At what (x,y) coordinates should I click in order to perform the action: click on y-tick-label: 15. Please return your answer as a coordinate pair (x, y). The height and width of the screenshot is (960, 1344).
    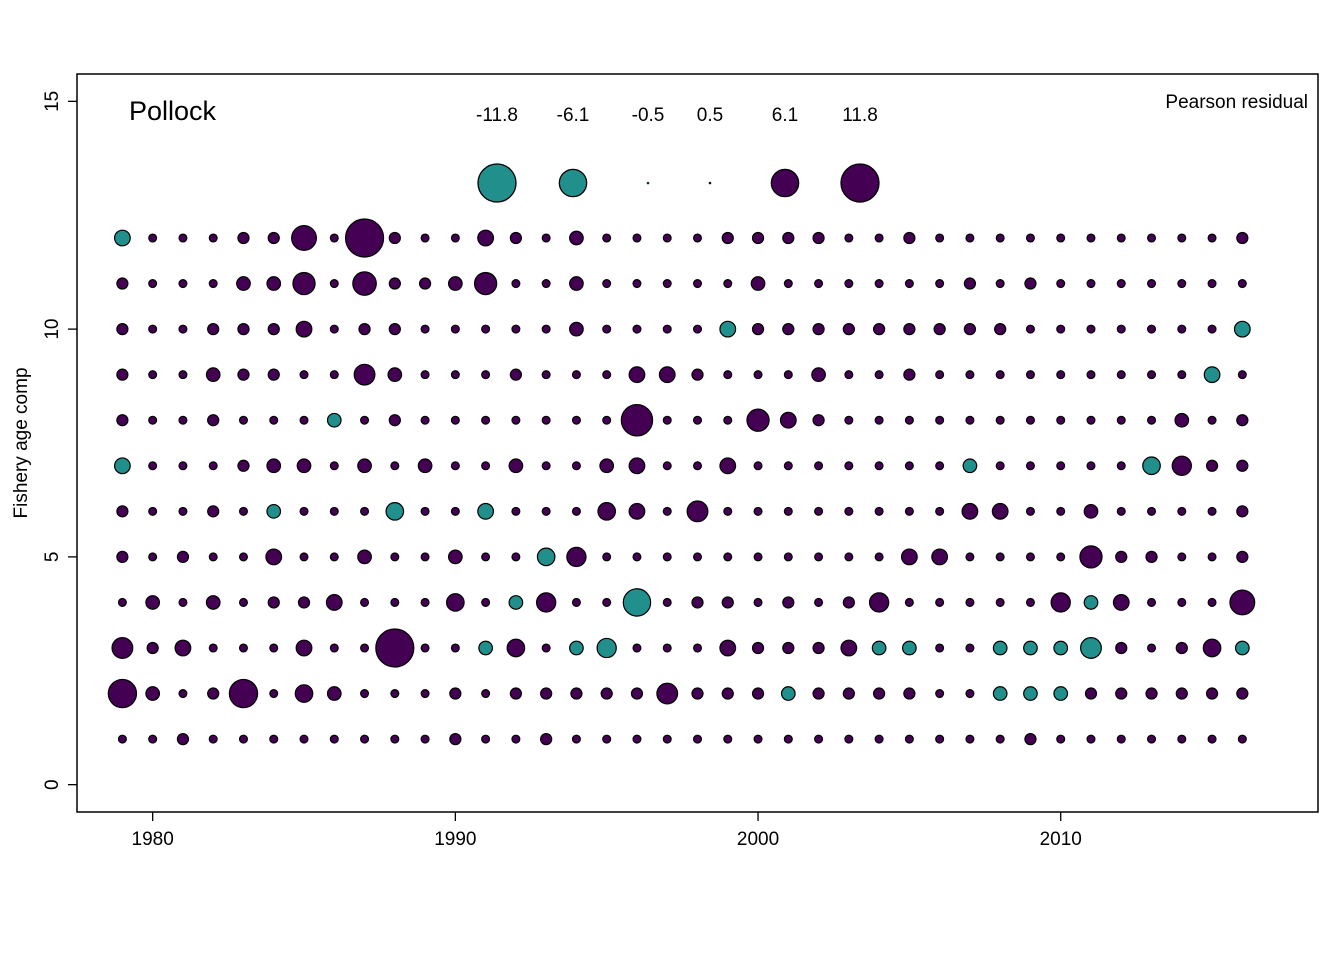
    Looking at the image, I should click on (52, 101).